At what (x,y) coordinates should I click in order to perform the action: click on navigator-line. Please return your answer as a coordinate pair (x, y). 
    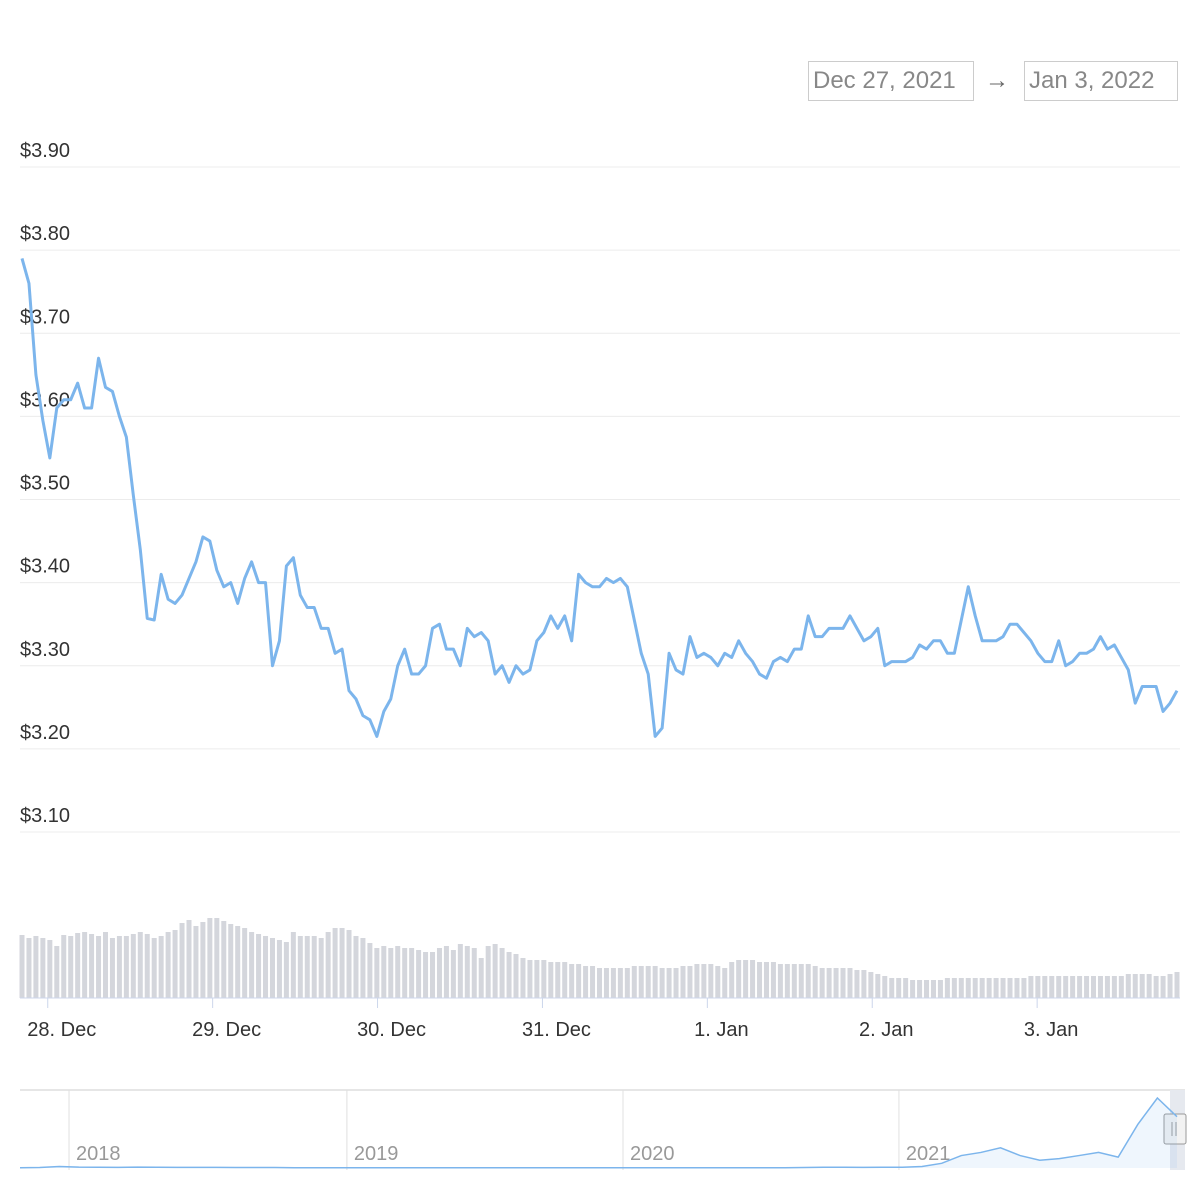
    Looking at the image, I should click on (598, 1132).